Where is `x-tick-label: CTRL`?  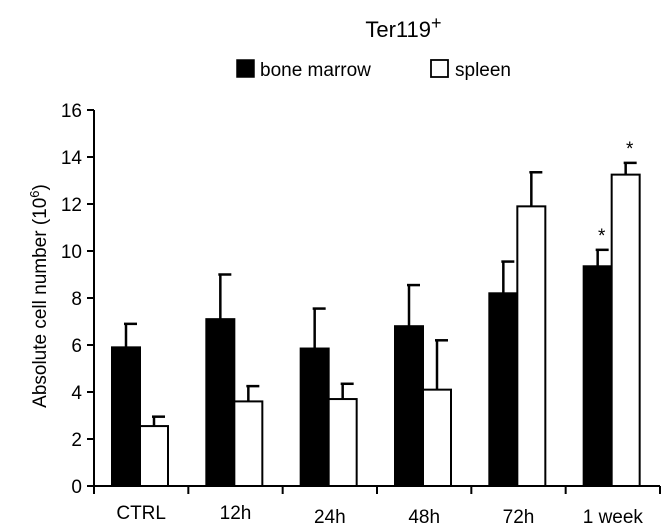
x-tick-label: CTRL is located at coordinates (141, 513).